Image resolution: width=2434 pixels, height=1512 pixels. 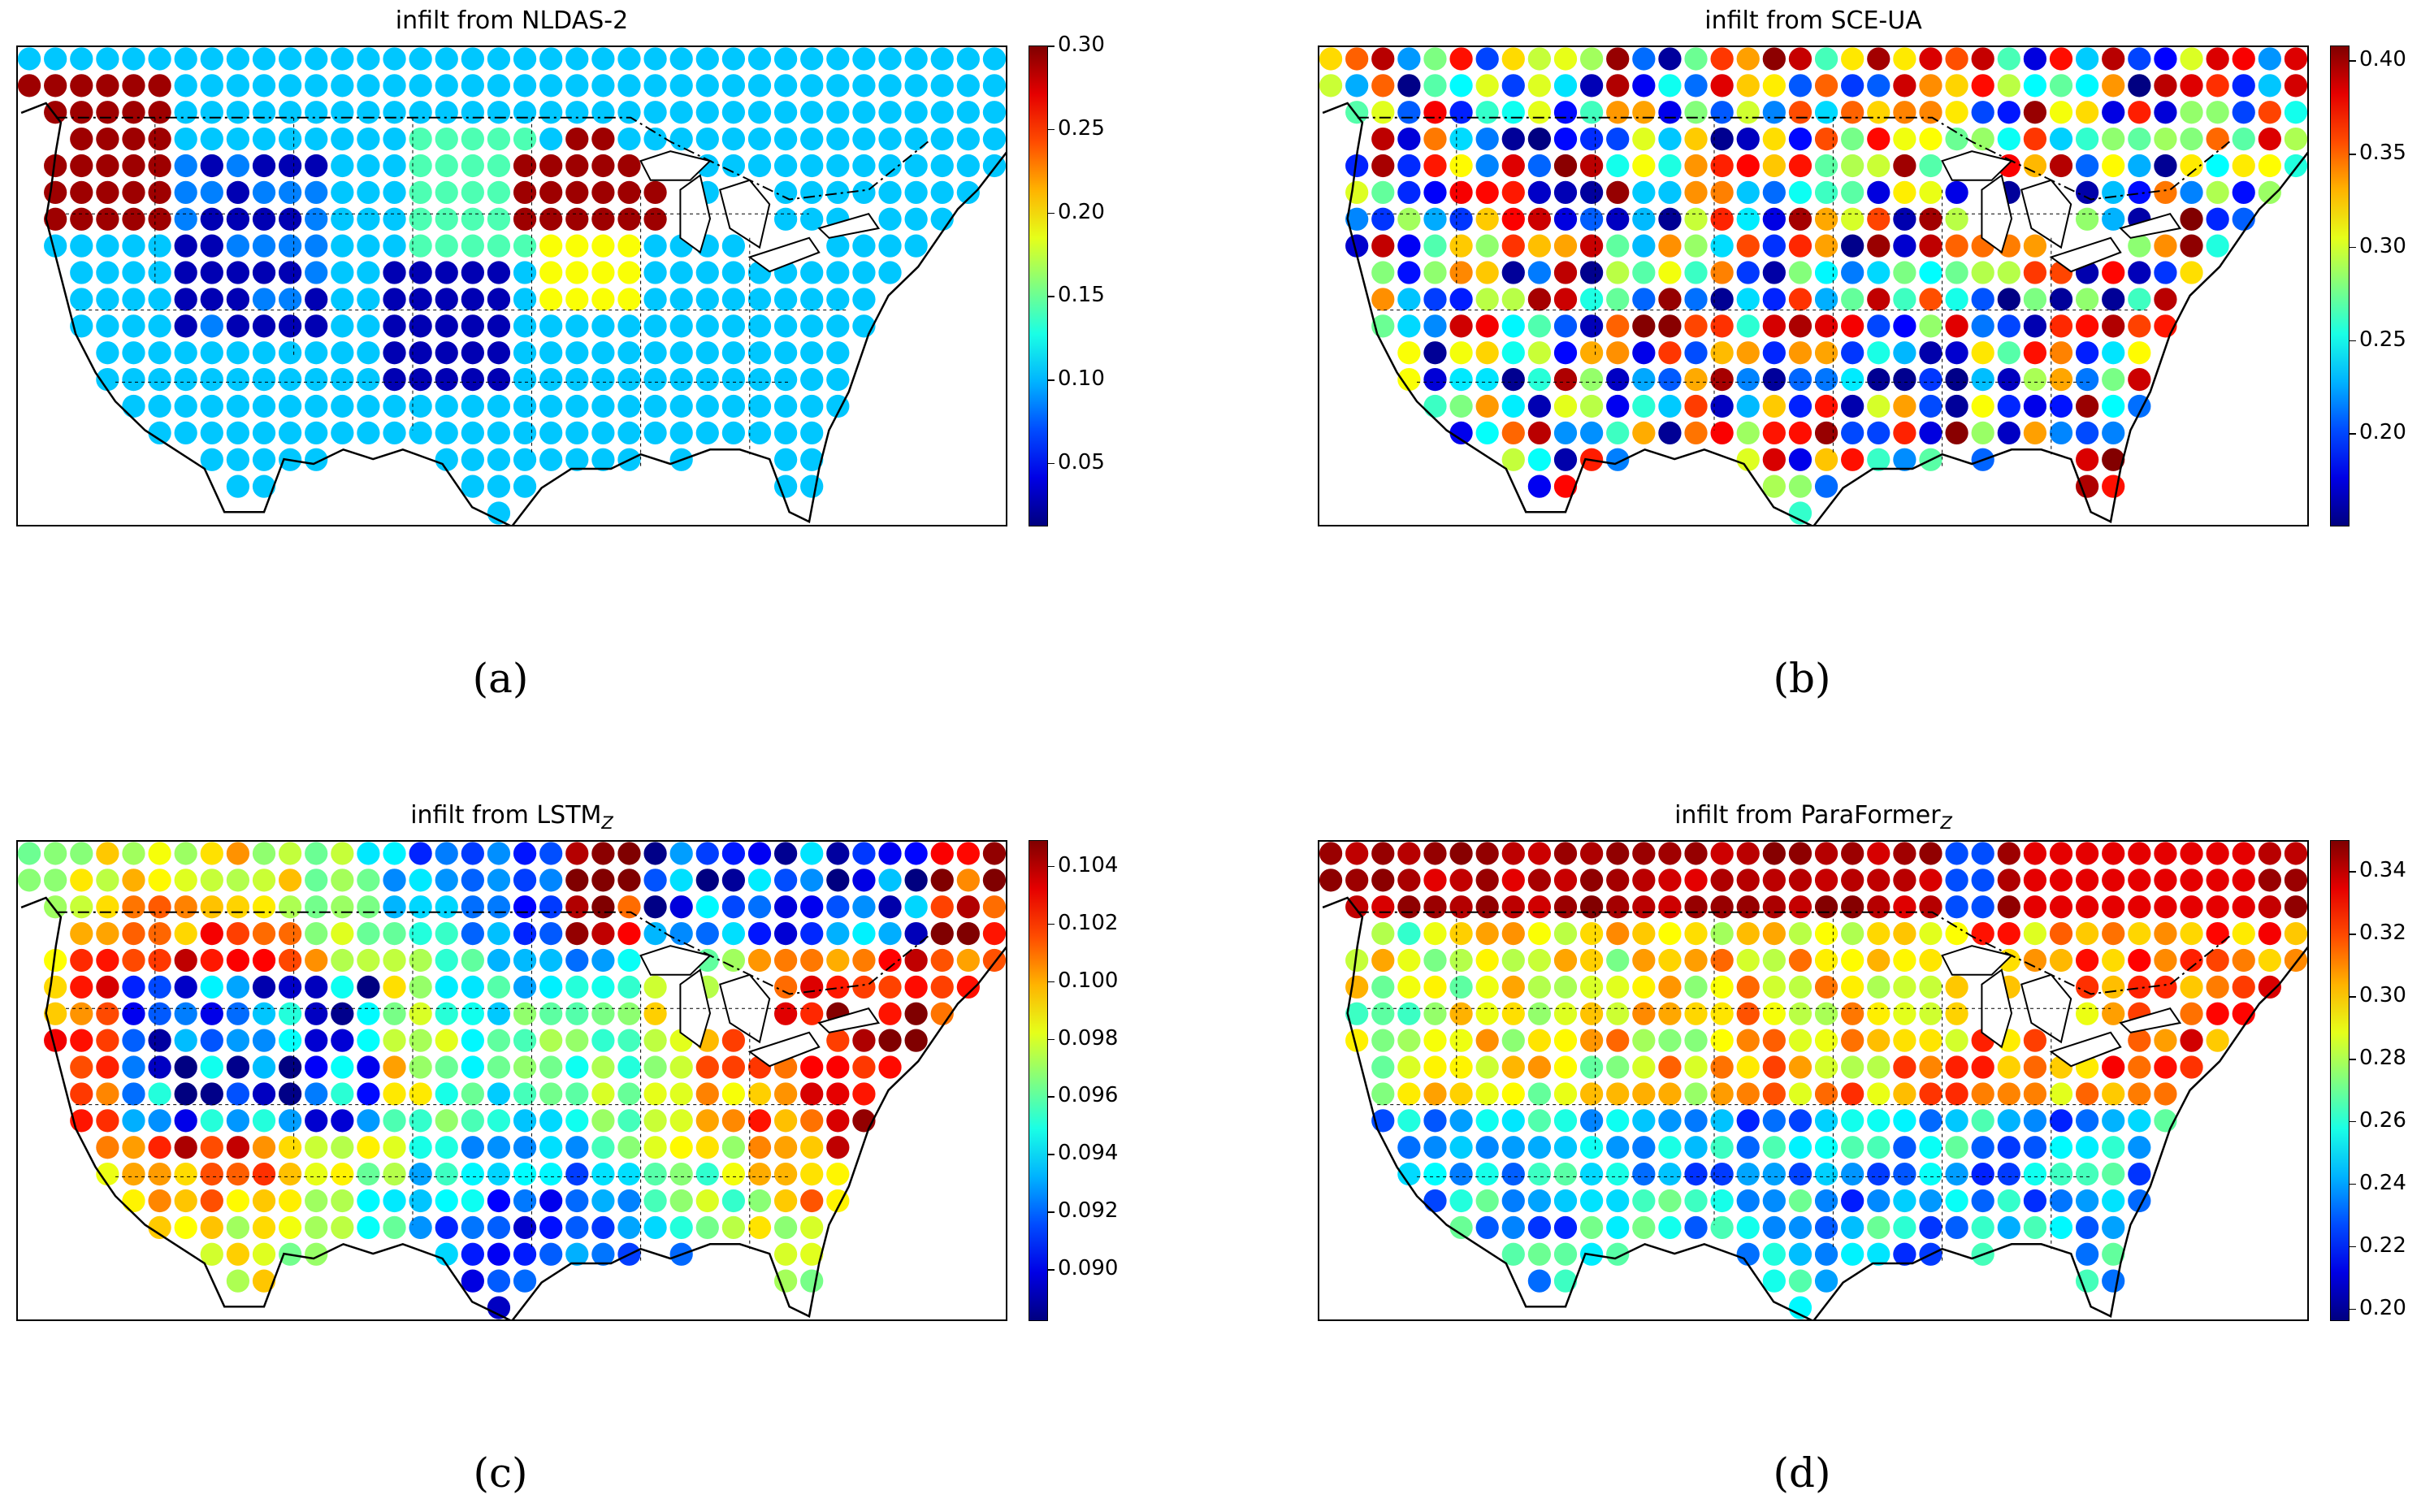 I want to click on lake-outline, so click(x=675, y=960).